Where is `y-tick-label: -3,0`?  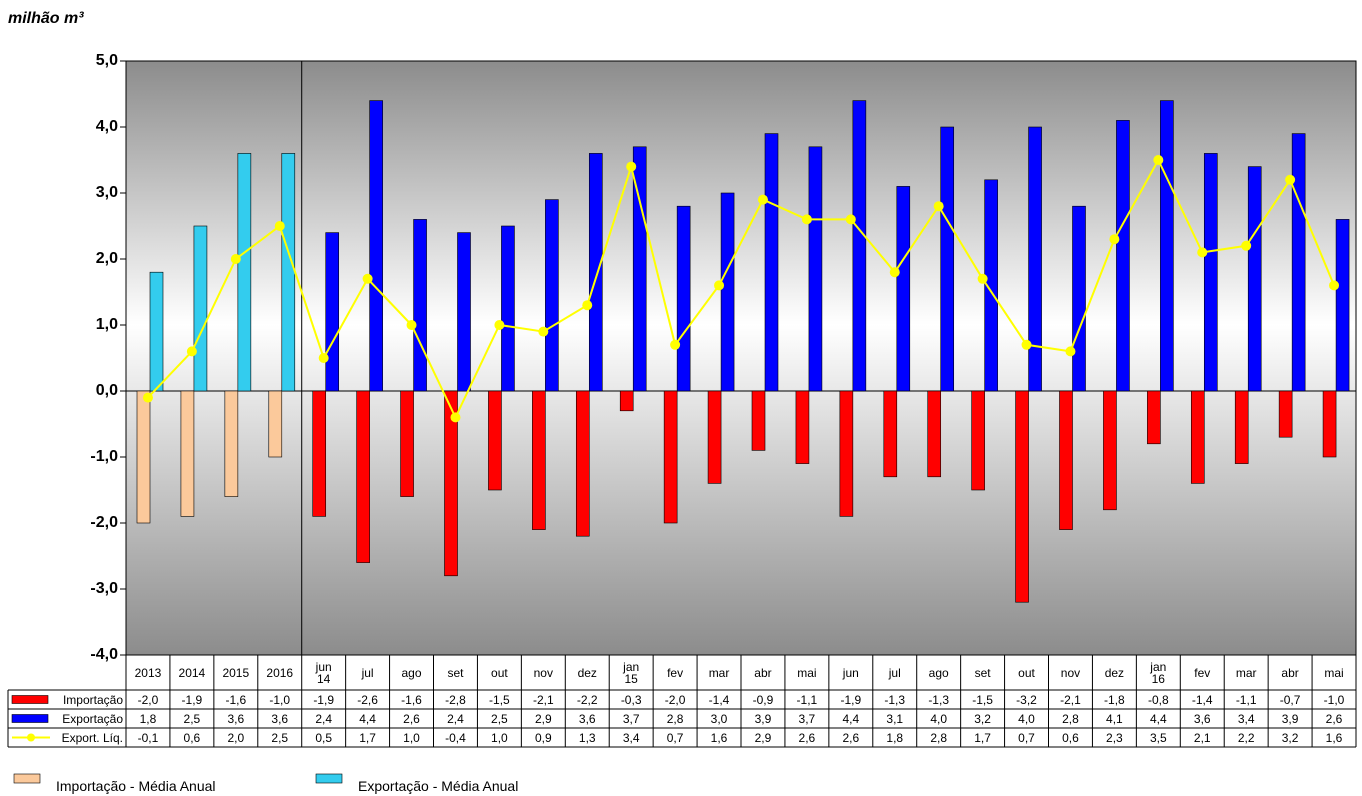
y-tick-label: -3,0 is located at coordinates (104, 588).